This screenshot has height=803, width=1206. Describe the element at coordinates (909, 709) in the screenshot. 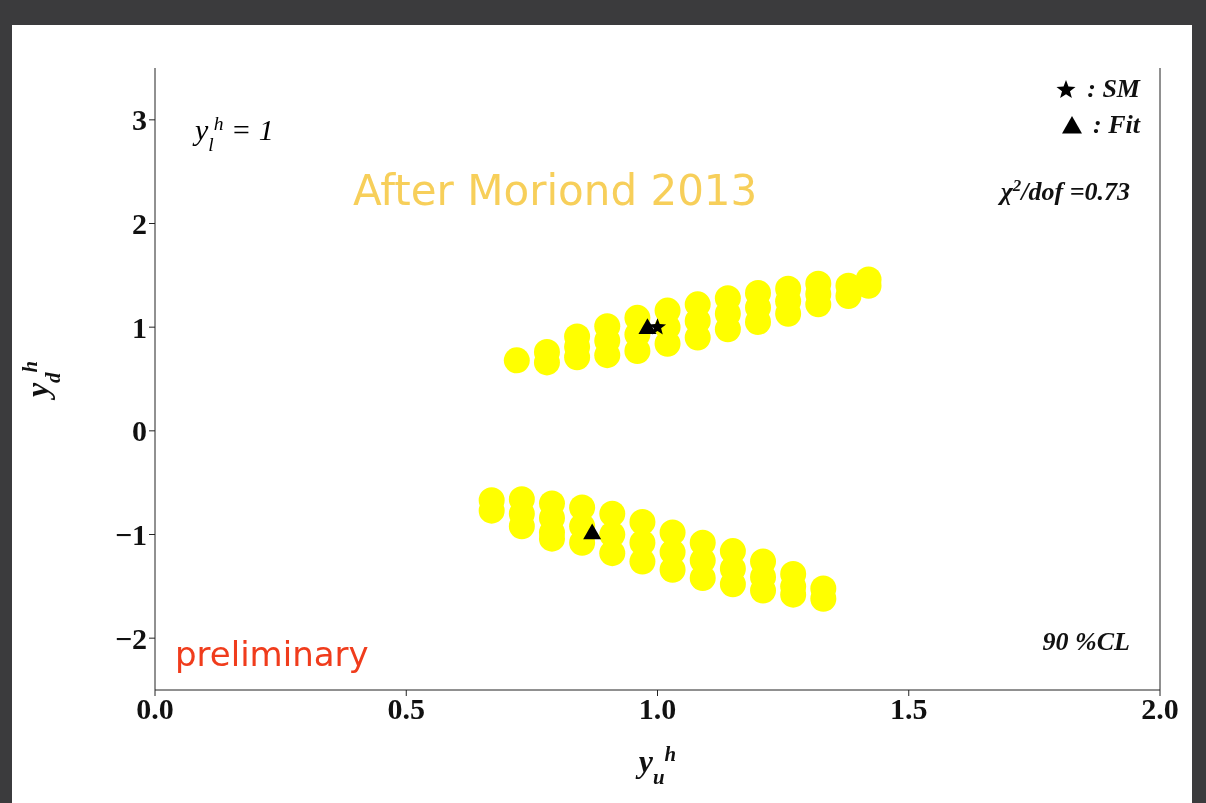

I see `x-tick-label: 1.5` at that location.